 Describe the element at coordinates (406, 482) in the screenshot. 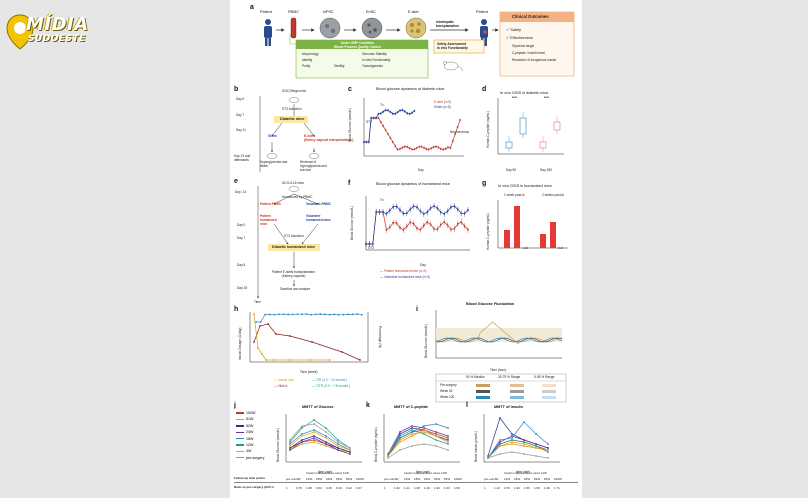

I see `table-rule` at that location.